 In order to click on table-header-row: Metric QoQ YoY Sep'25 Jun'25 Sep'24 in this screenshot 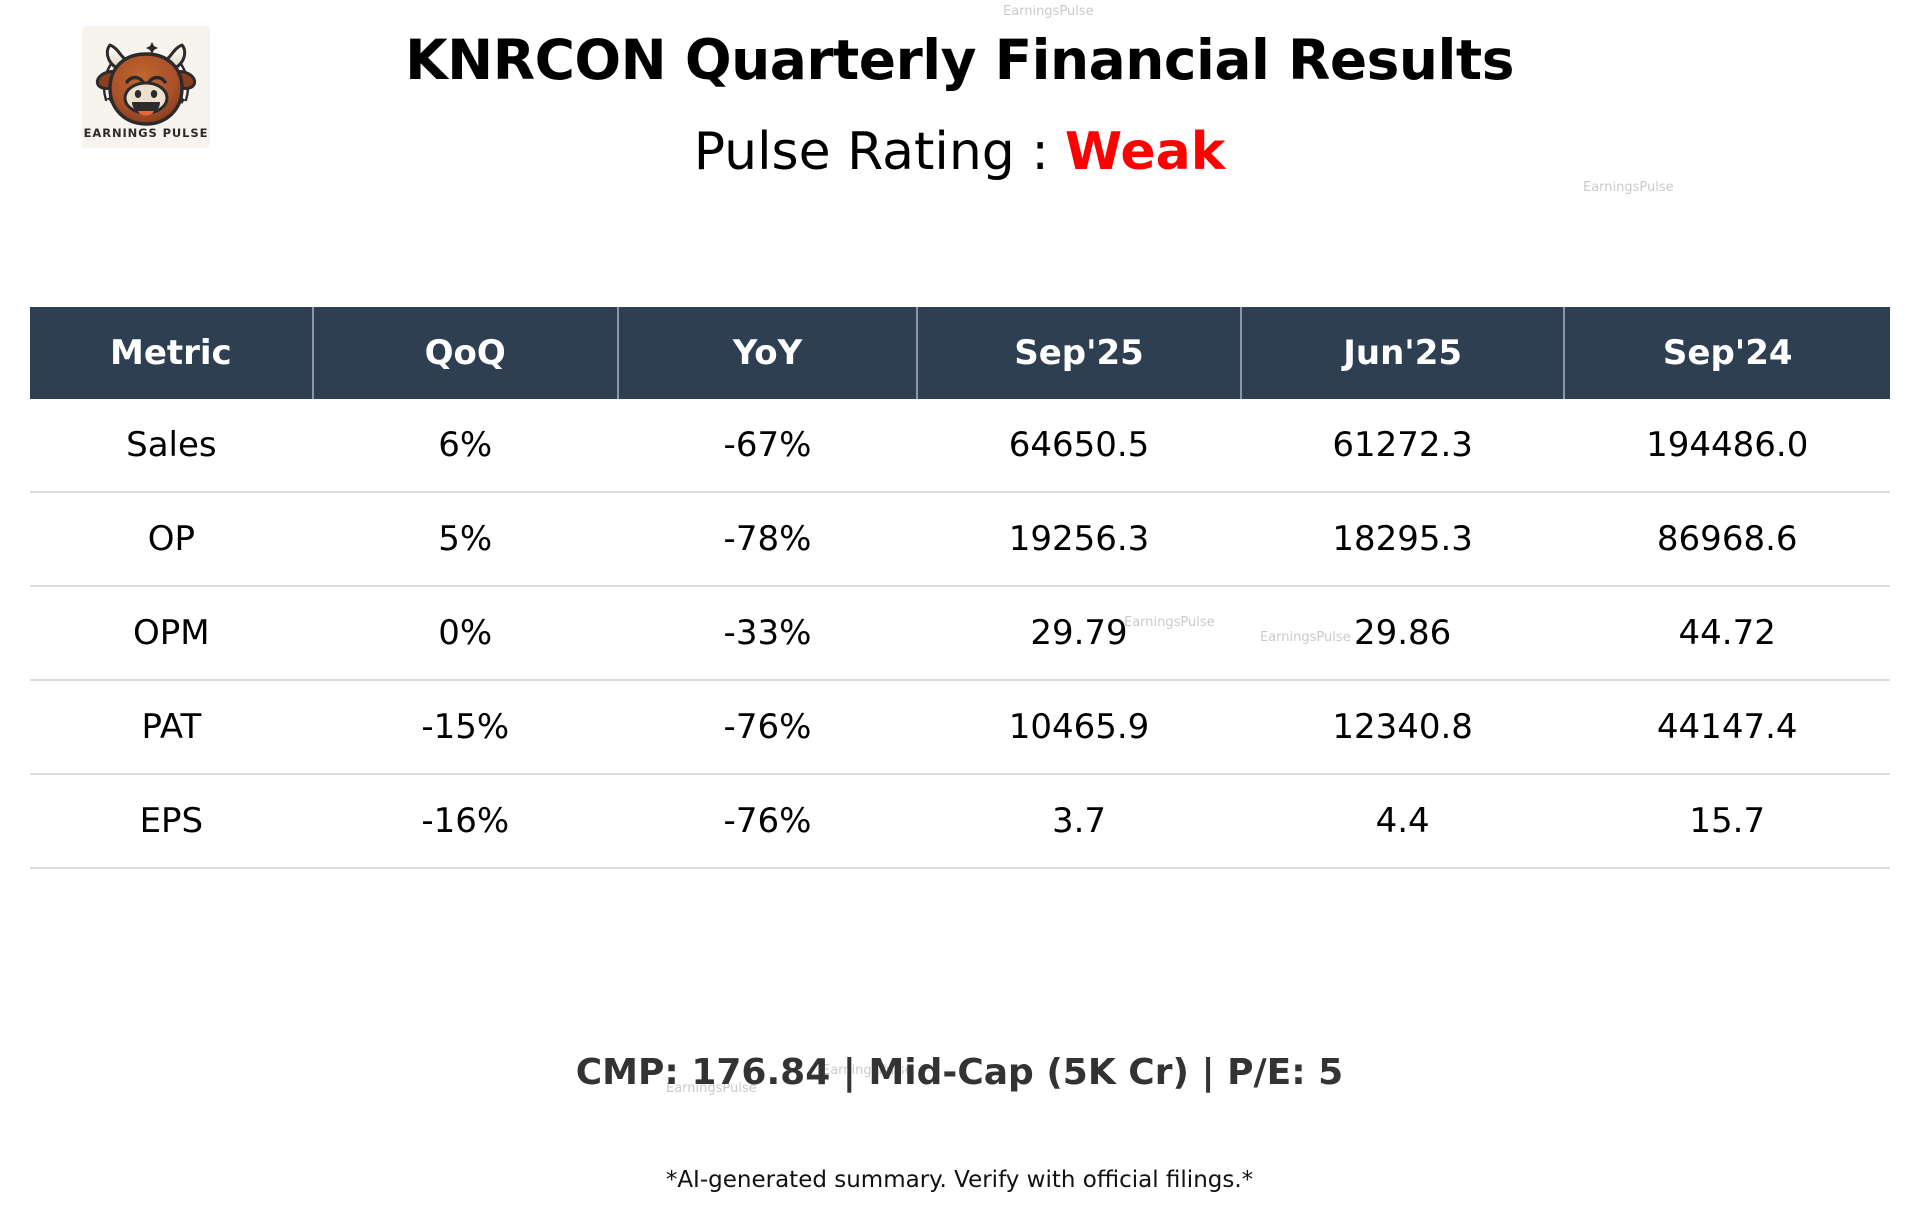, I will do `click(960, 353)`.